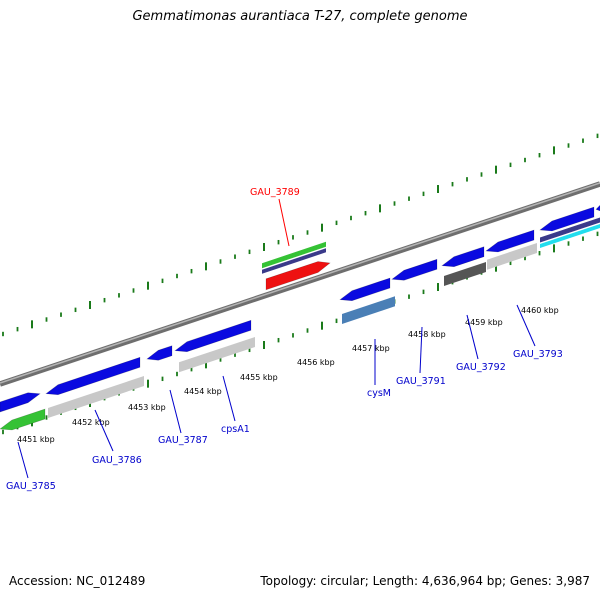  Describe the element at coordinates (213, 336) in the screenshot. I see `cds-feature-cpsa1` at that location.